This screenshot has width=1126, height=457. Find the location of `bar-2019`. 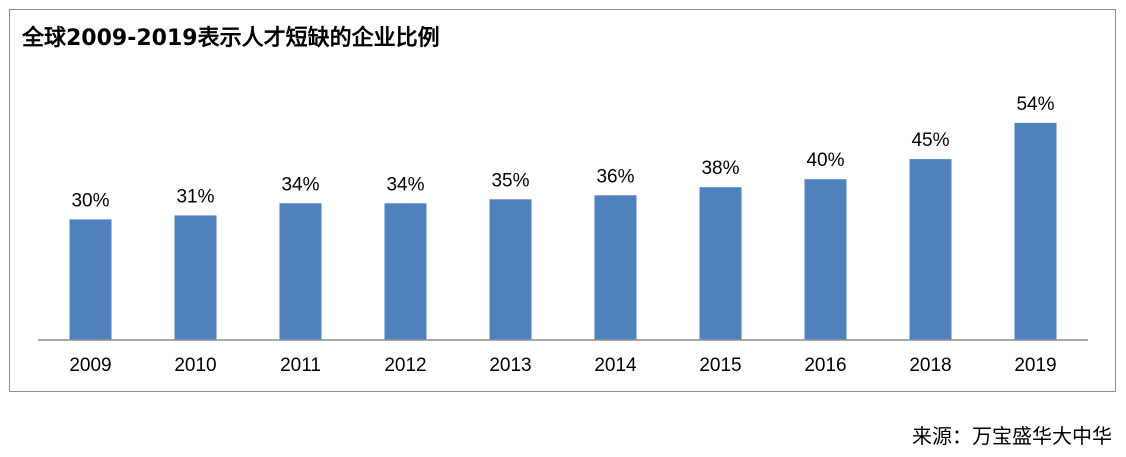

bar-2019 is located at coordinates (1035, 231).